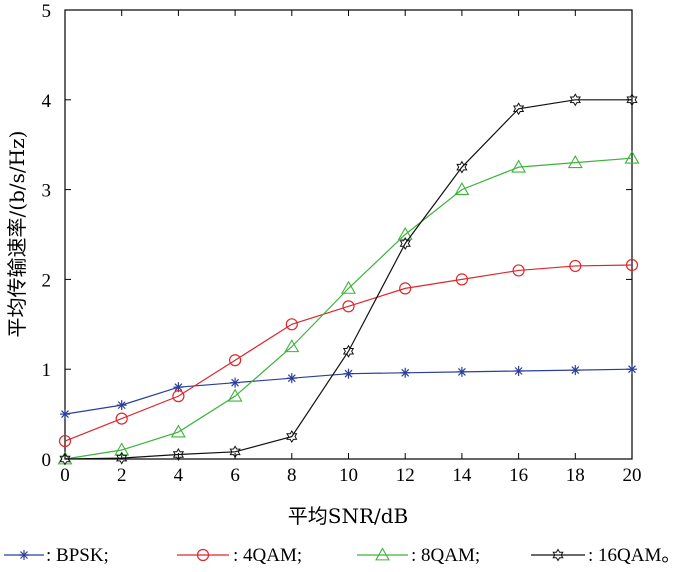  What do you see at coordinates (47, 11) in the screenshot?
I see `y-tick-label: 5` at bounding box center [47, 11].